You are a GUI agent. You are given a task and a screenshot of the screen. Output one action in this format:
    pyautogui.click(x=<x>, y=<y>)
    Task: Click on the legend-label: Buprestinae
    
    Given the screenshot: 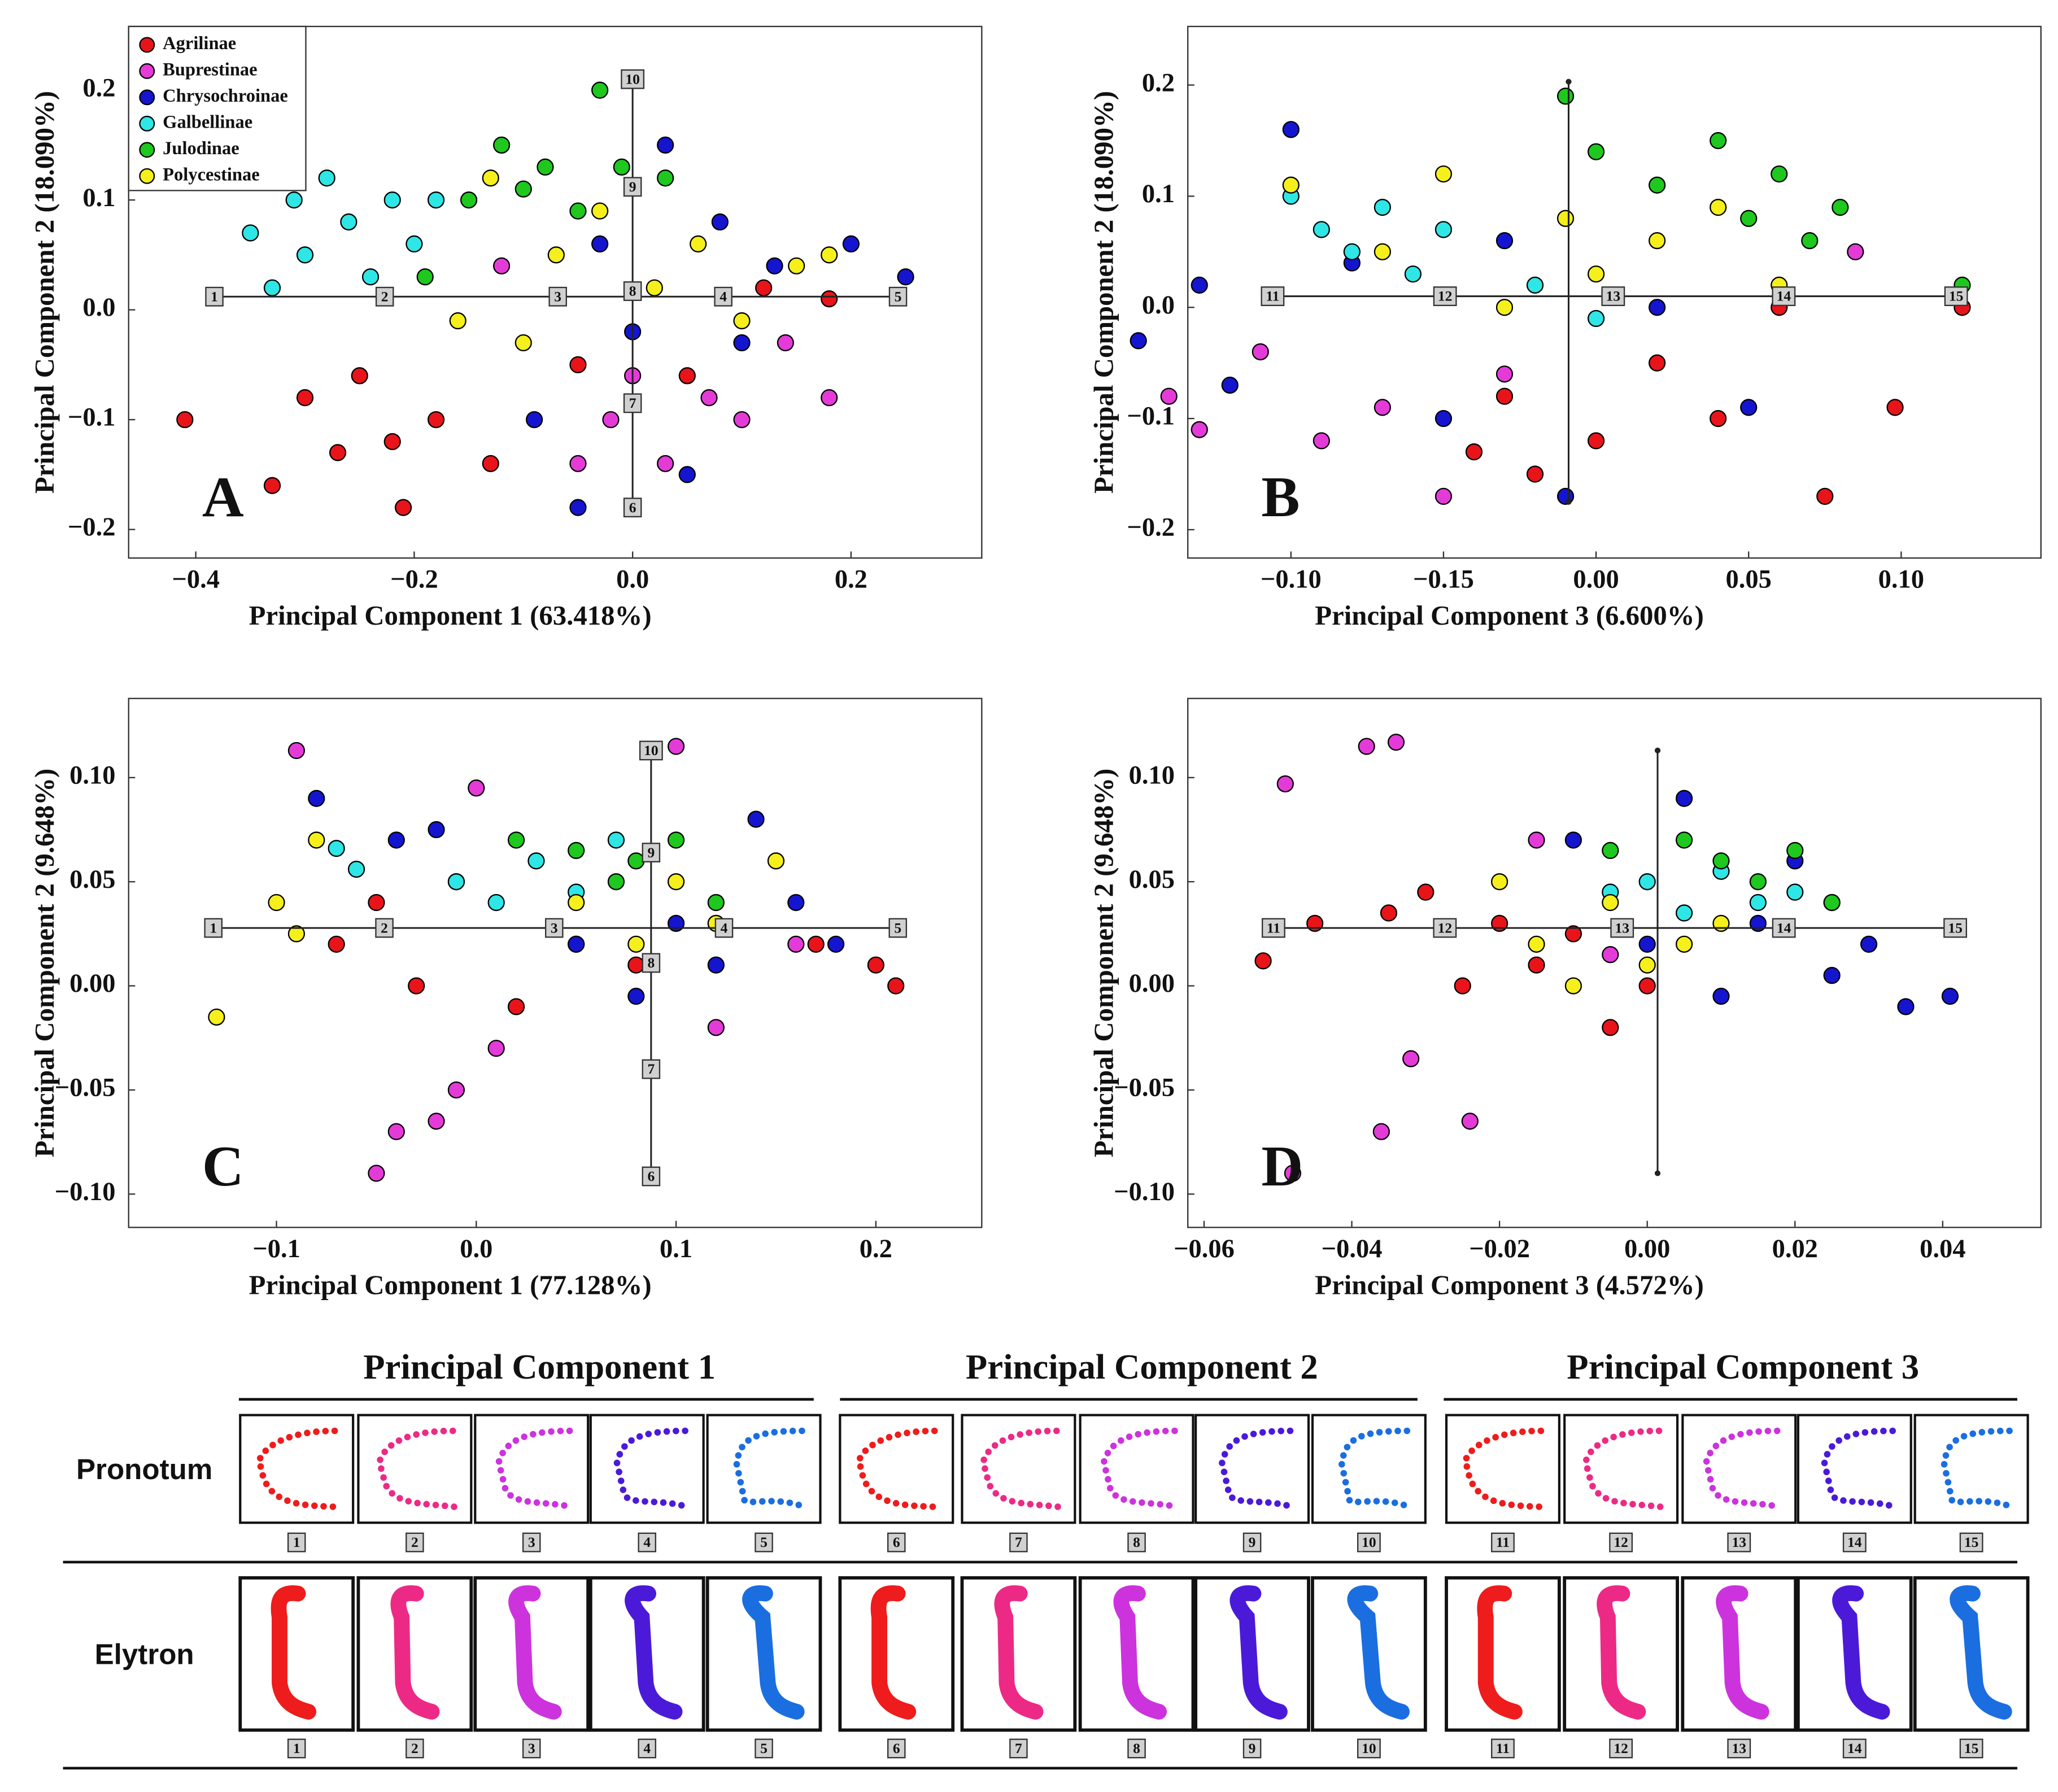 What is the action you would take?
    pyautogui.click(x=210, y=69)
    